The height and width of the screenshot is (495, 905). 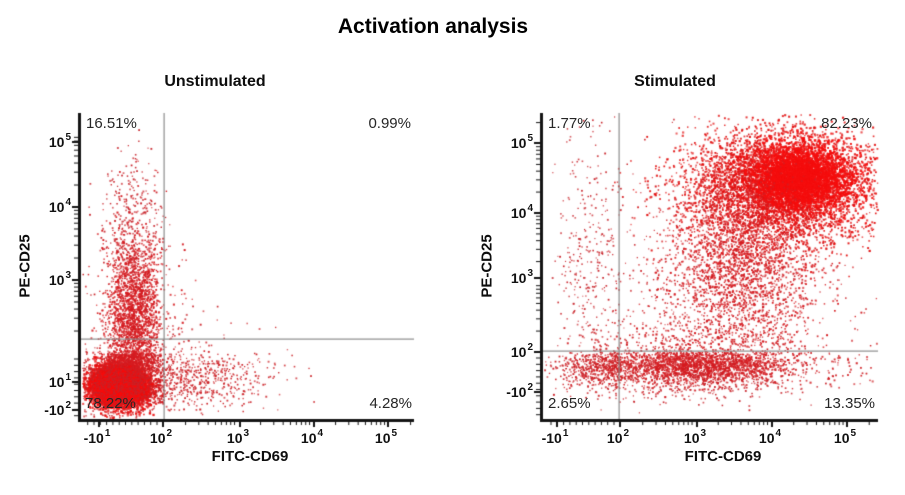 What do you see at coordinates (389, 123) in the screenshot?
I see `quadrant-pct-top-right: 0.99%` at bounding box center [389, 123].